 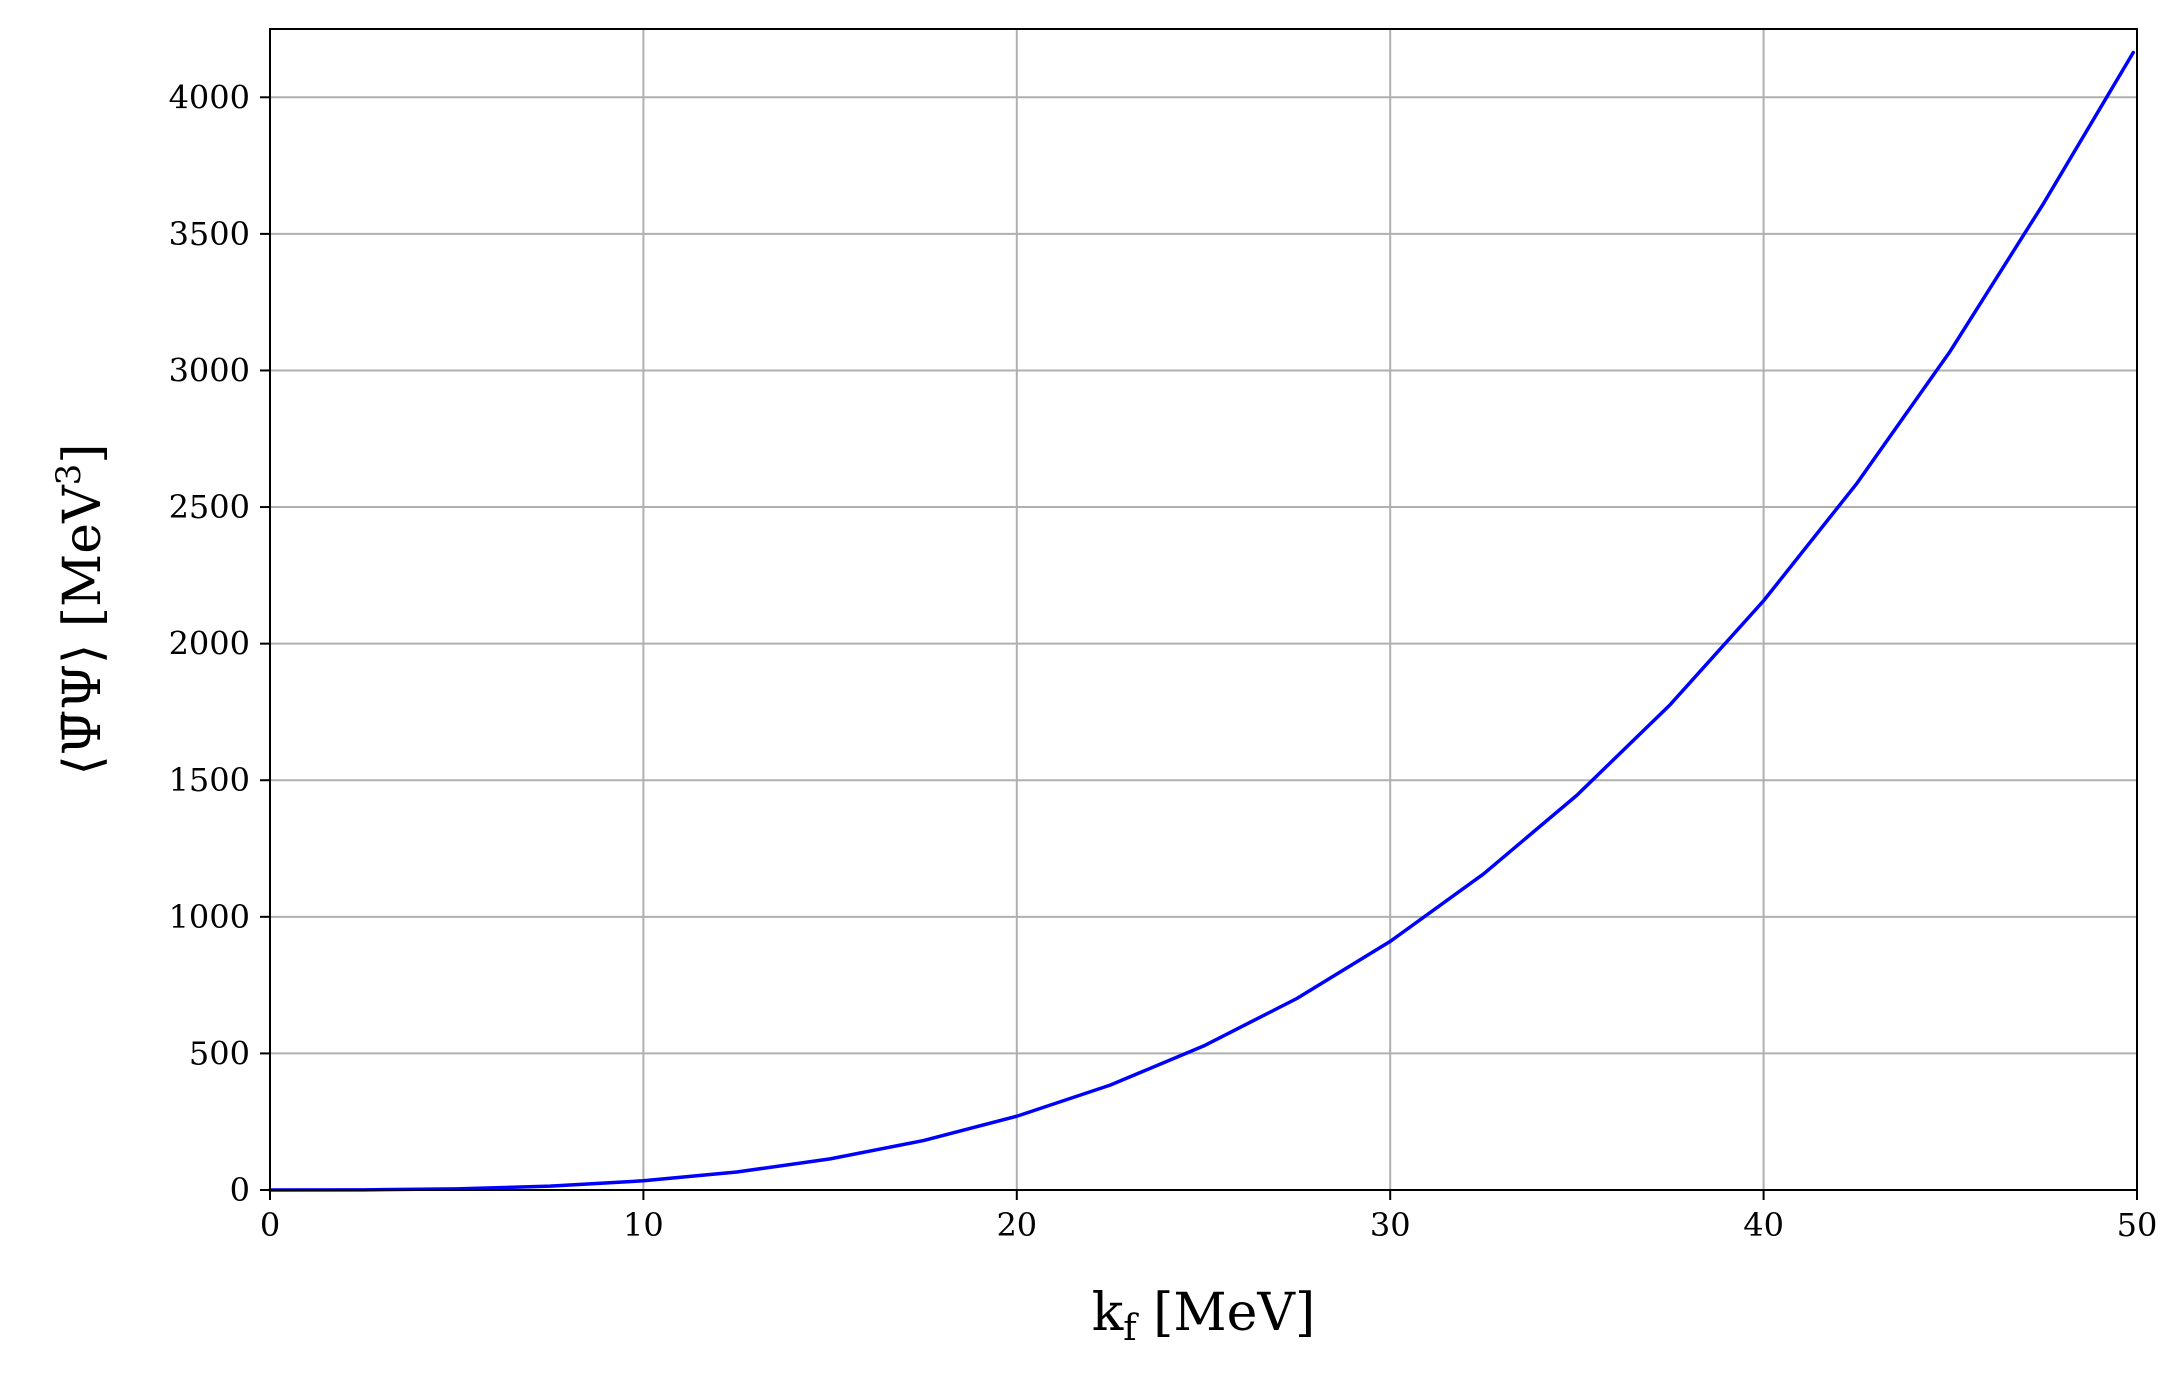 What do you see at coordinates (270, 1225) in the screenshot?
I see `x-tick-label: 0` at bounding box center [270, 1225].